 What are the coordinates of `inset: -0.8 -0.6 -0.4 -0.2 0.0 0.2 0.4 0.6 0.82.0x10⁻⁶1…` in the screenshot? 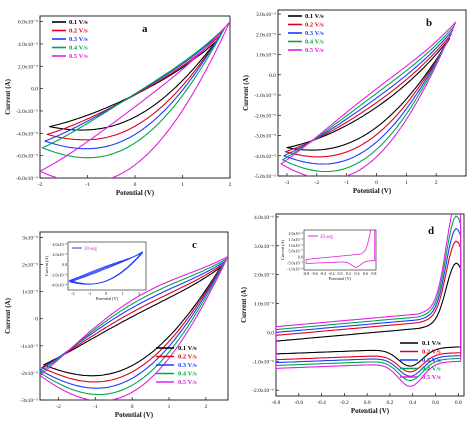 It's located at (328, 255).